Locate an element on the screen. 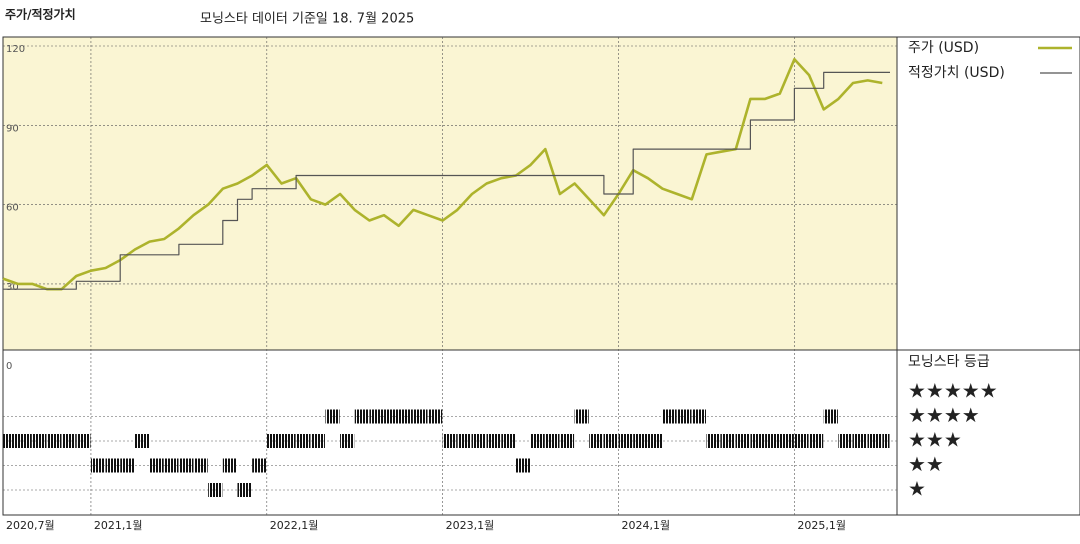 The height and width of the screenshot is (544, 1080). rating-label: ★★★★★ is located at coordinates (953, 391).